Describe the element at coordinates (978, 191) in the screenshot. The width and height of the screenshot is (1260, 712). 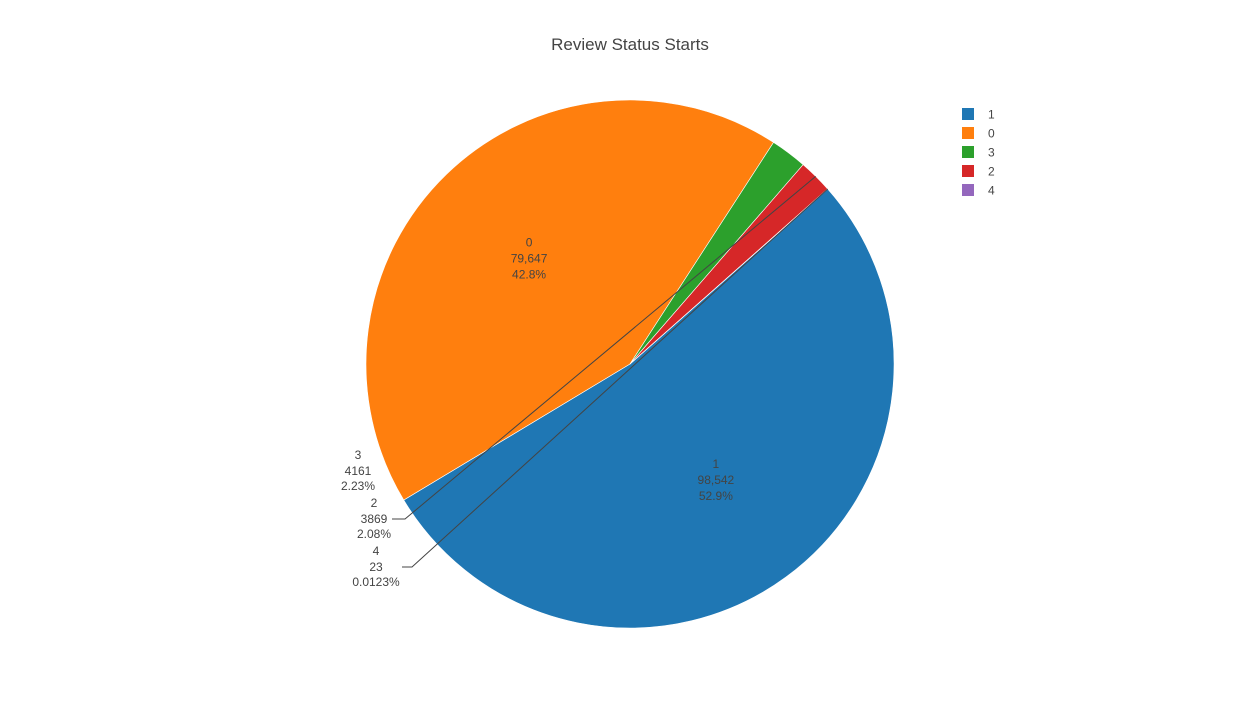
I see `legend-item-4: 4` at that location.